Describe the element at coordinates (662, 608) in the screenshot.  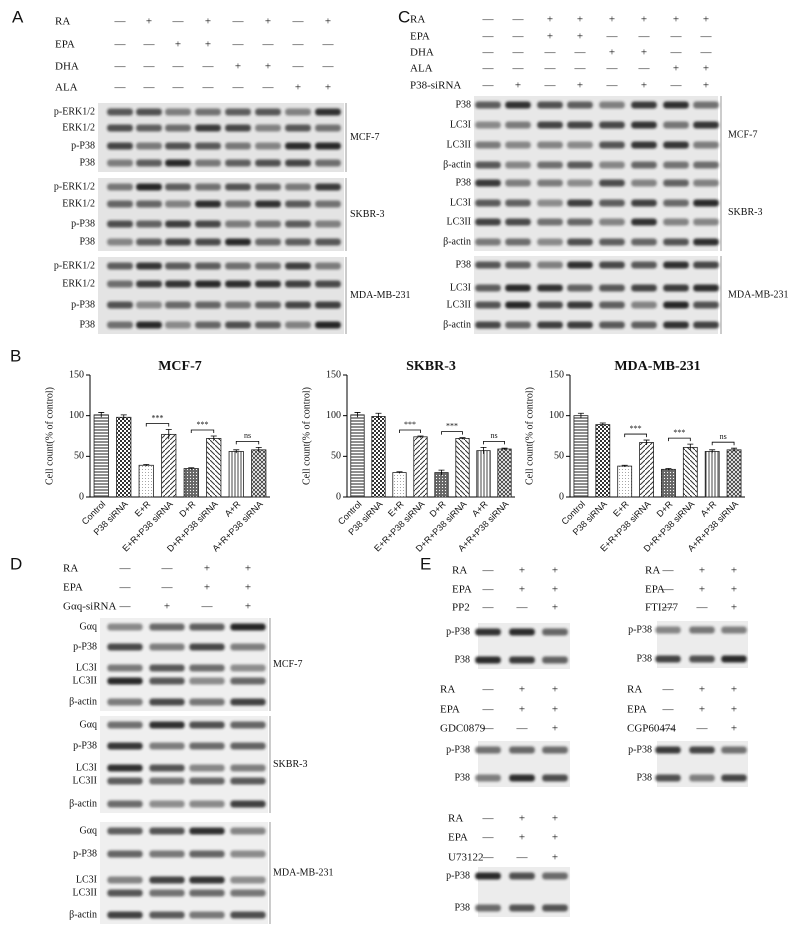
I see `treatment-label: FTI277` at that location.